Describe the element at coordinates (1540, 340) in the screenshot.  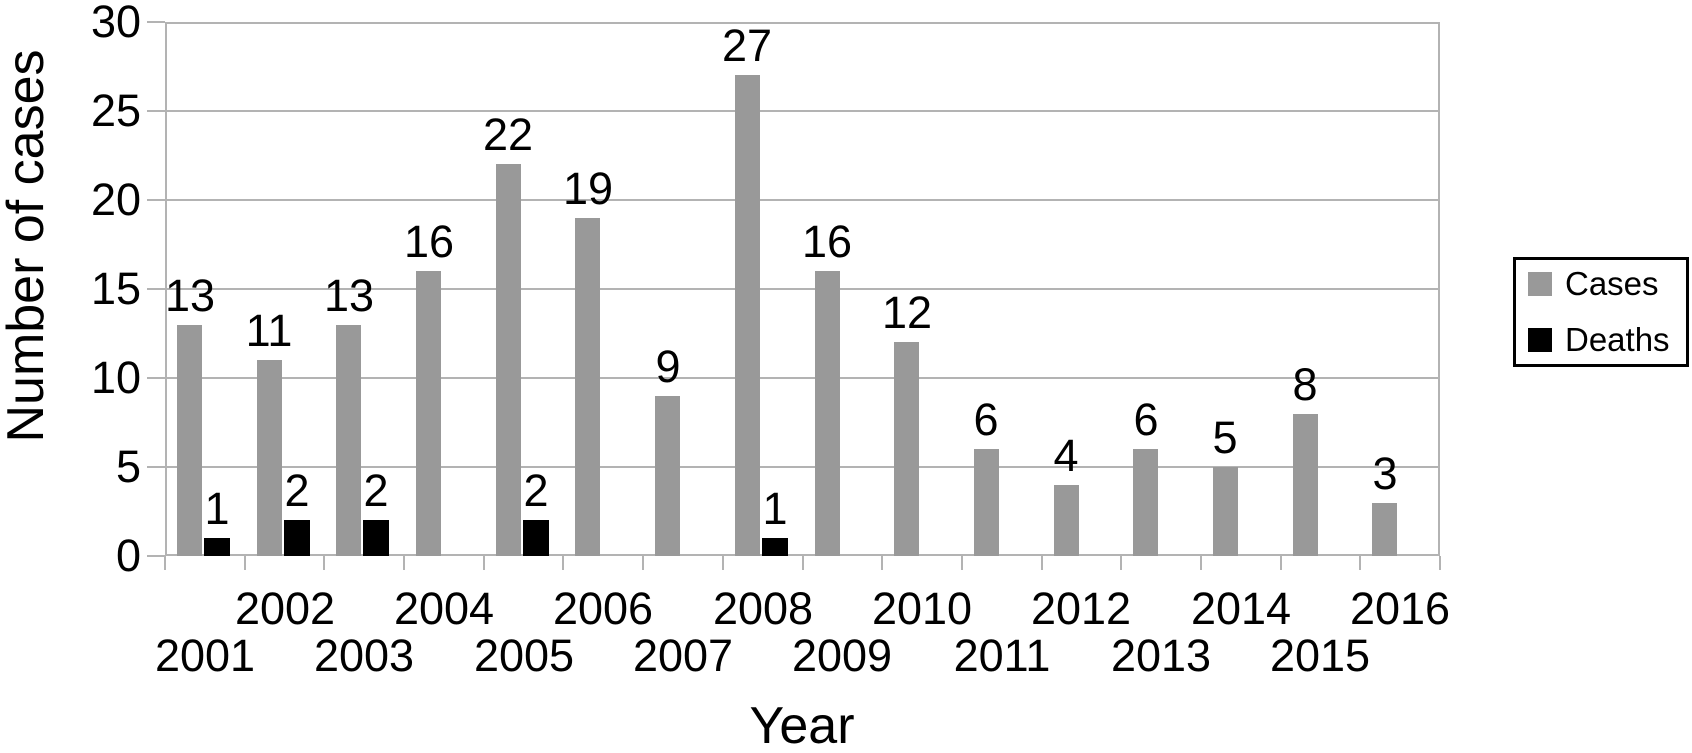
I see `legend-swatch-deaths` at that location.